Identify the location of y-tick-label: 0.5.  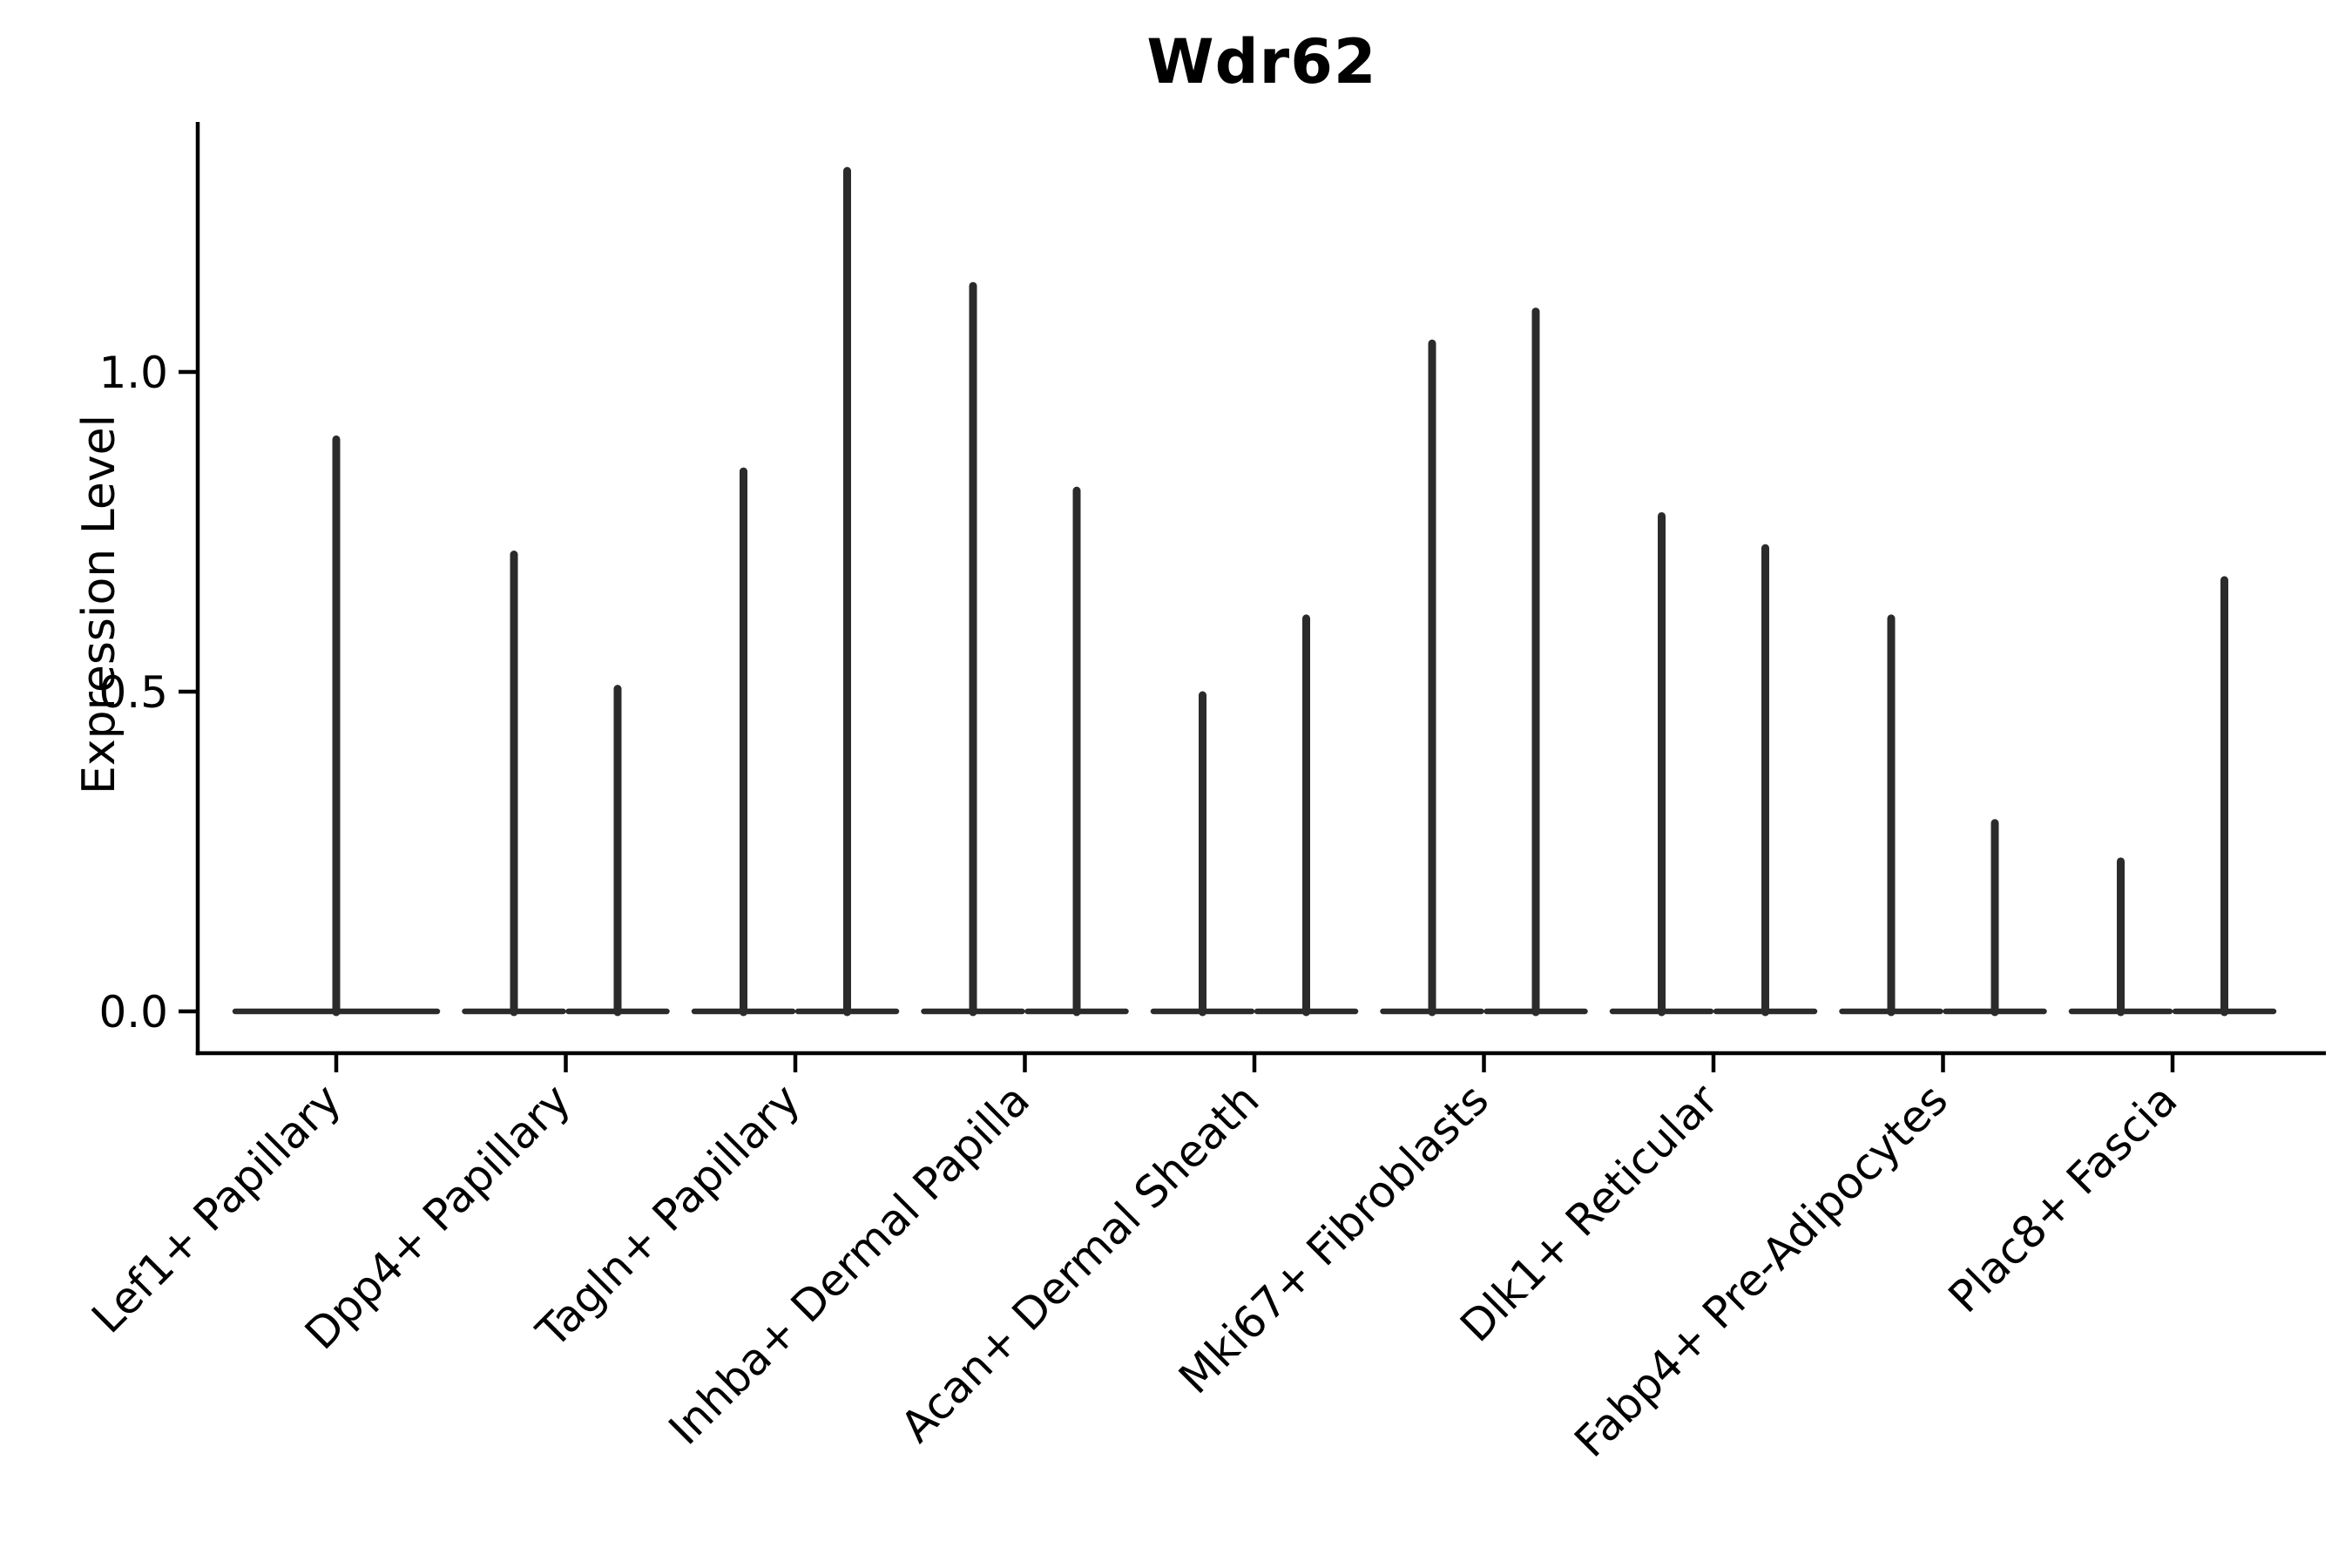
(133, 692).